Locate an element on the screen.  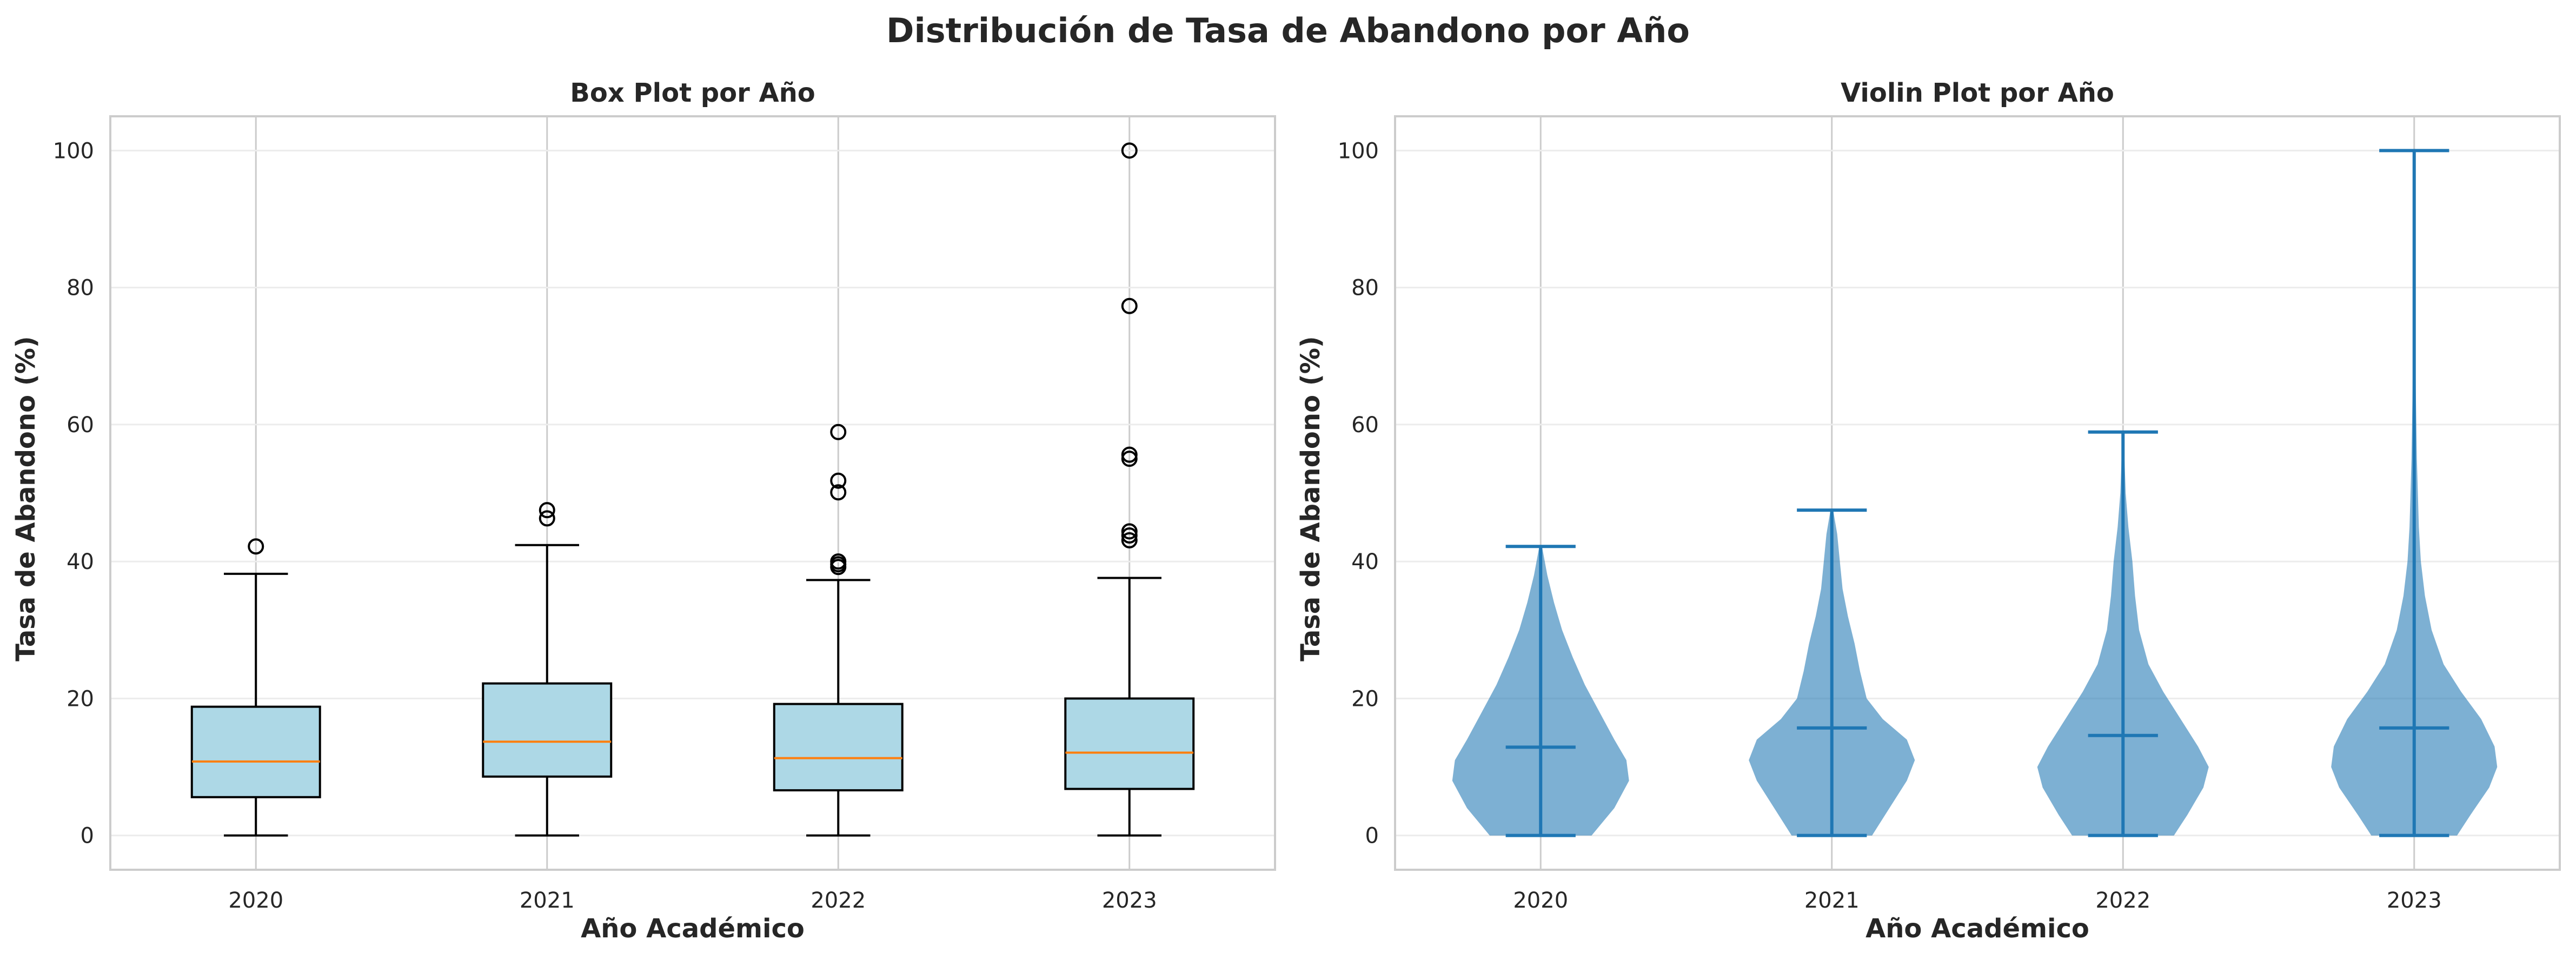
box-2021 is located at coordinates (547, 669).